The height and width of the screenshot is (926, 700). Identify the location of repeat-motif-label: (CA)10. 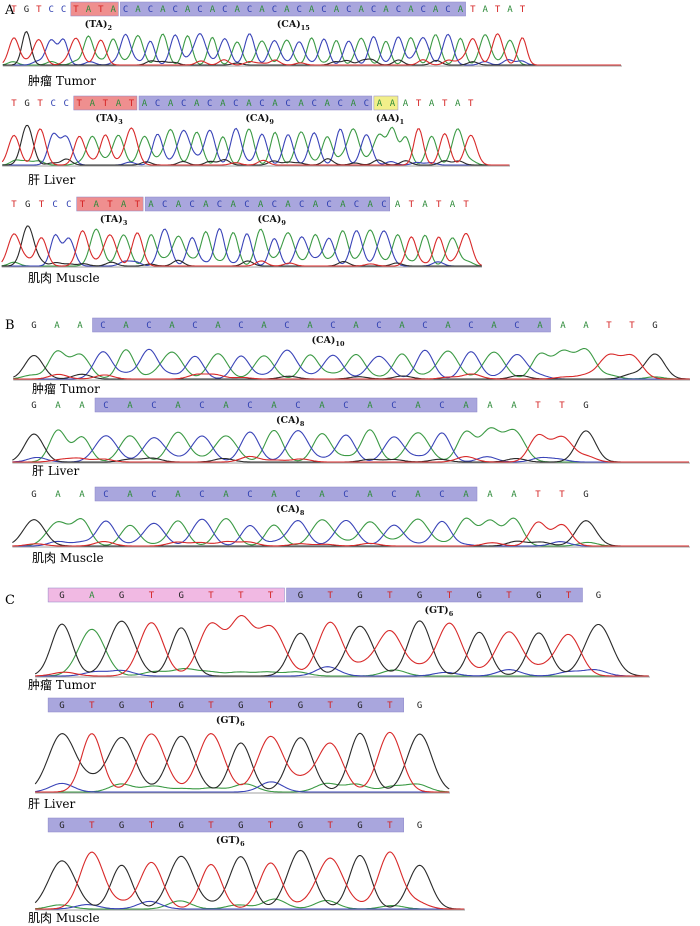
(328, 341).